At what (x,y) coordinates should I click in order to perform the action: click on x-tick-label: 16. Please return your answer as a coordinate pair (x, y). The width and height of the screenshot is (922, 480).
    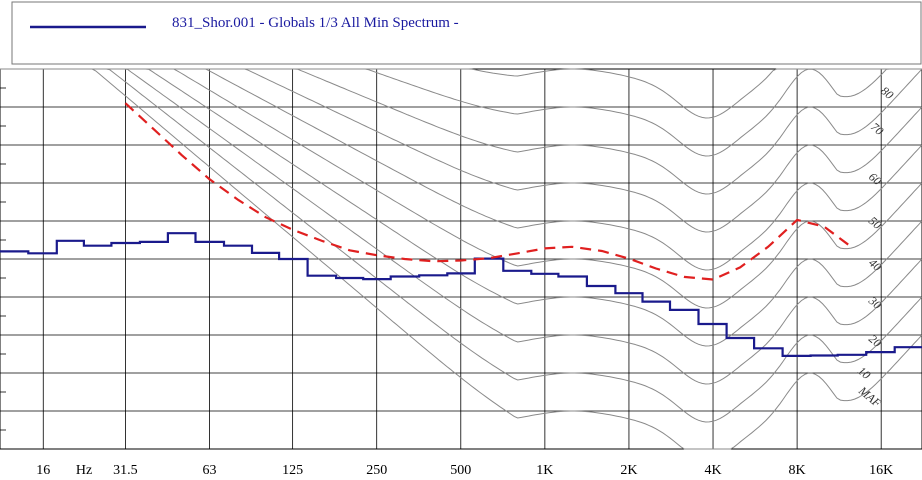
    Looking at the image, I should click on (43, 470).